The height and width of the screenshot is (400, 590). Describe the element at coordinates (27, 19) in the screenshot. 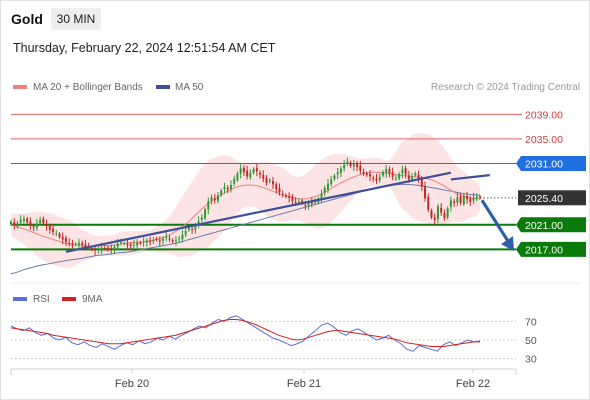

I see `symbol-title: Gold` at that location.